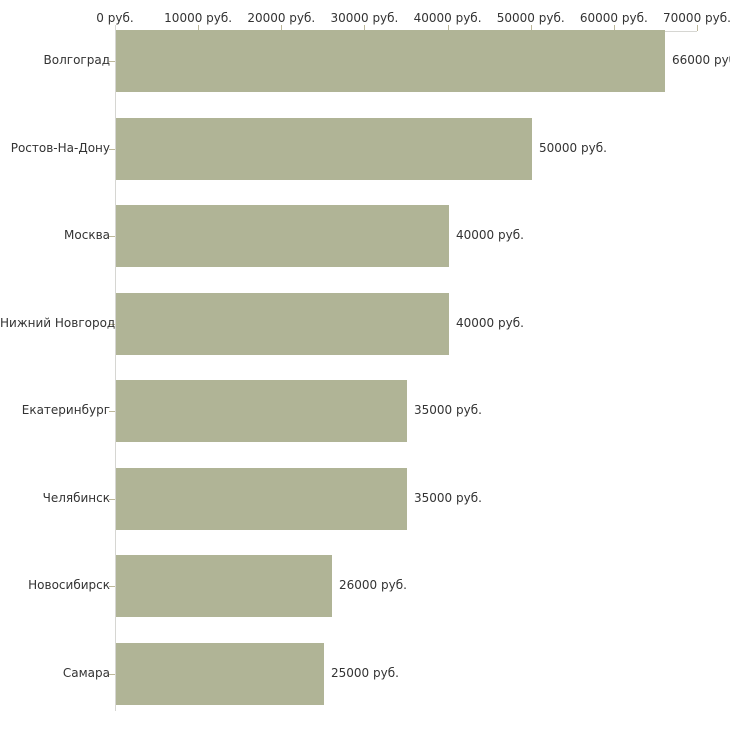 The width and height of the screenshot is (730, 730). Describe the element at coordinates (365, 673) in the screenshot. I see `bar-value-label: 25000 руб.` at that location.